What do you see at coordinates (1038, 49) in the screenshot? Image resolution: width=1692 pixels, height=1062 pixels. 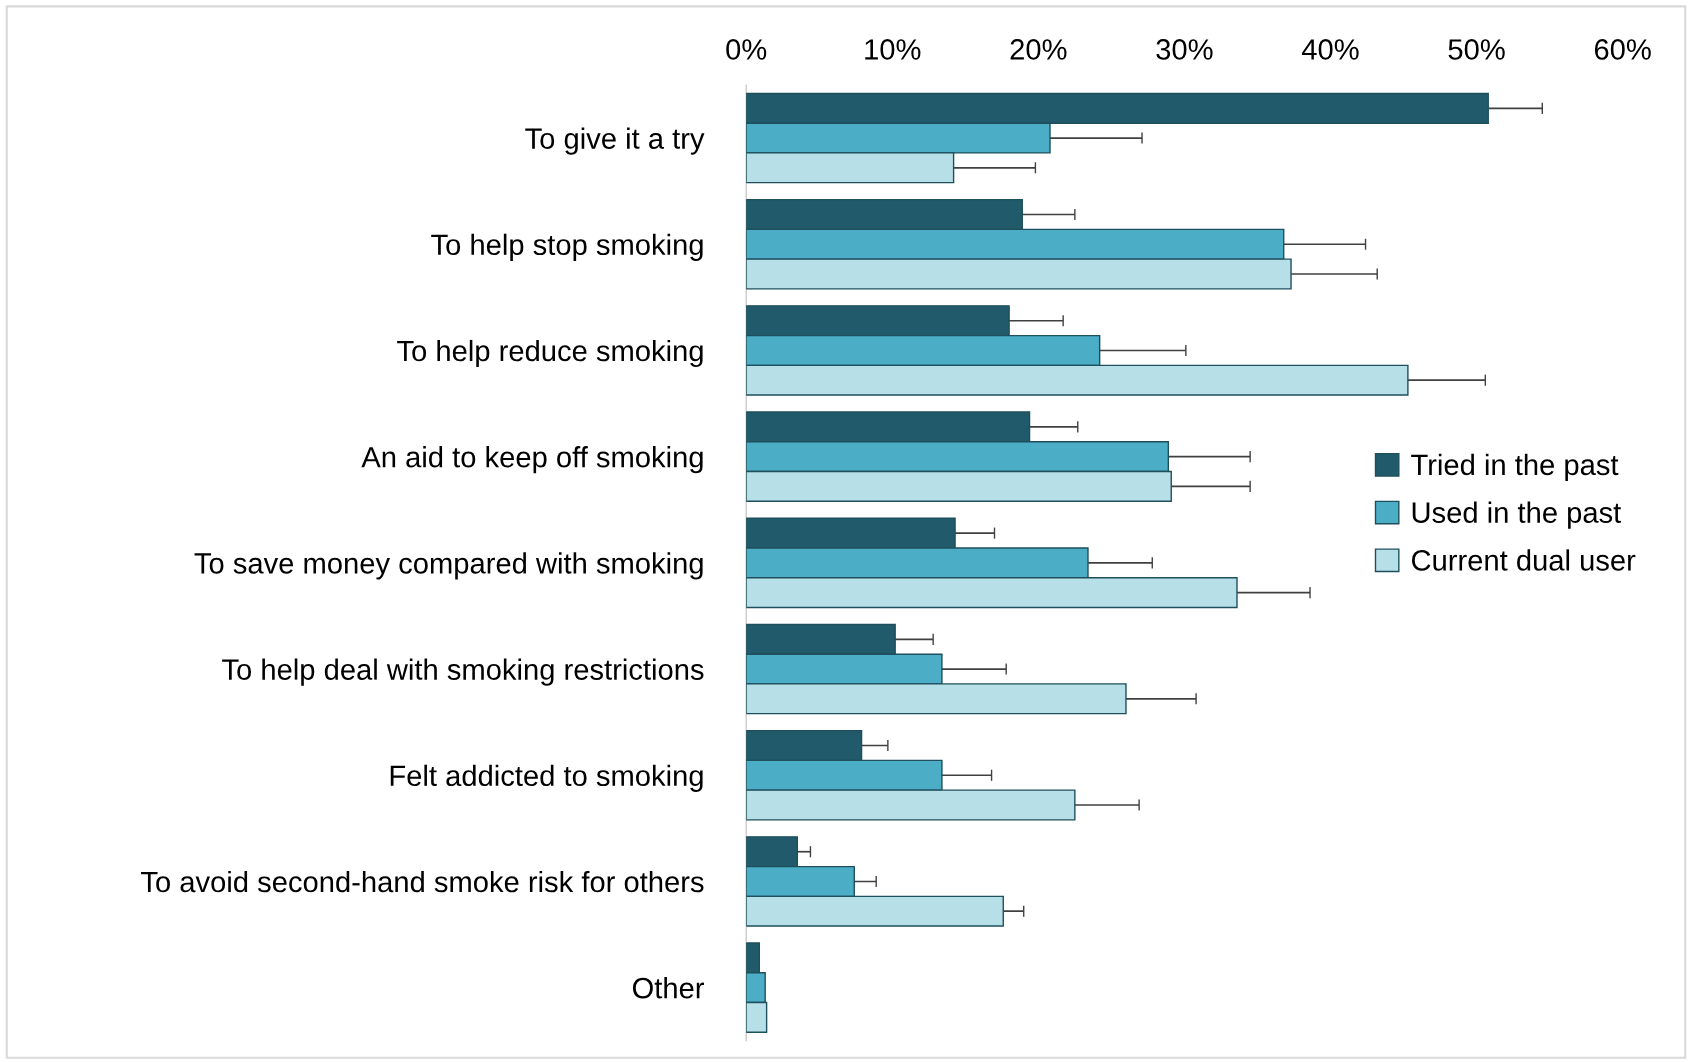 I see `x-tick-label: 20%` at bounding box center [1038, 49].